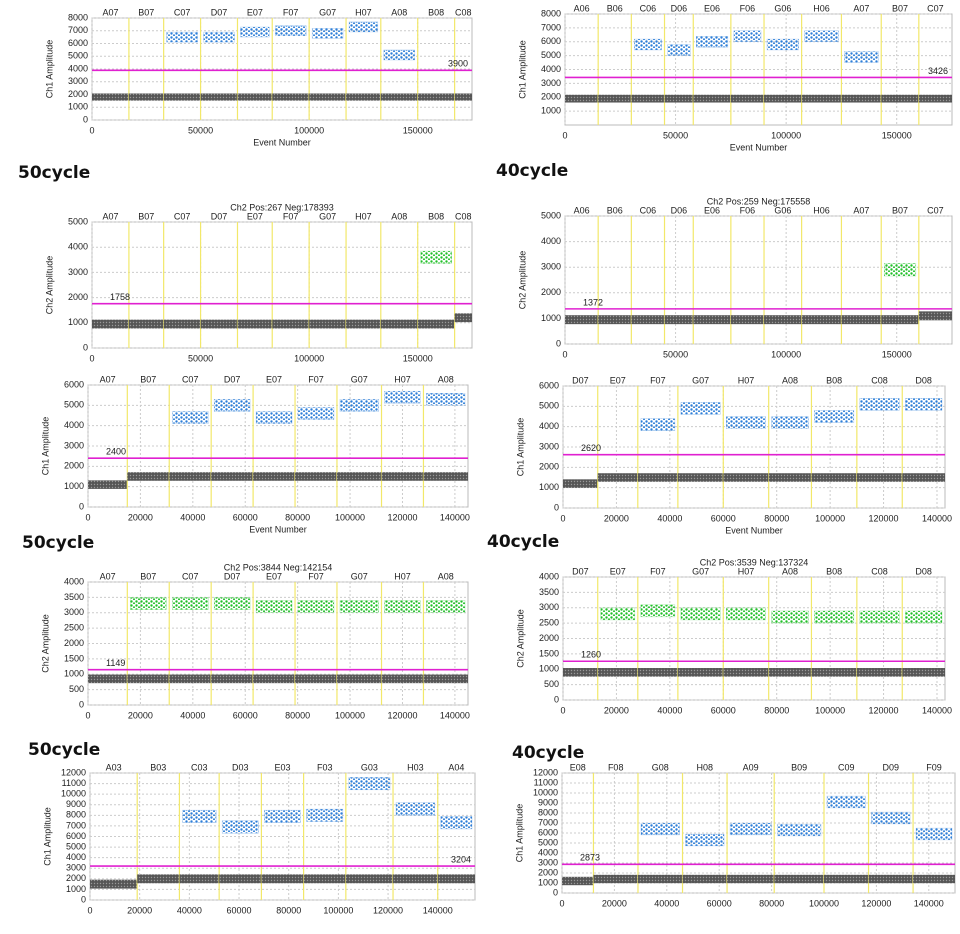 This screenshot has width=960, height=934. I want to click on x-tick-label: 140000, so click(937, 710).